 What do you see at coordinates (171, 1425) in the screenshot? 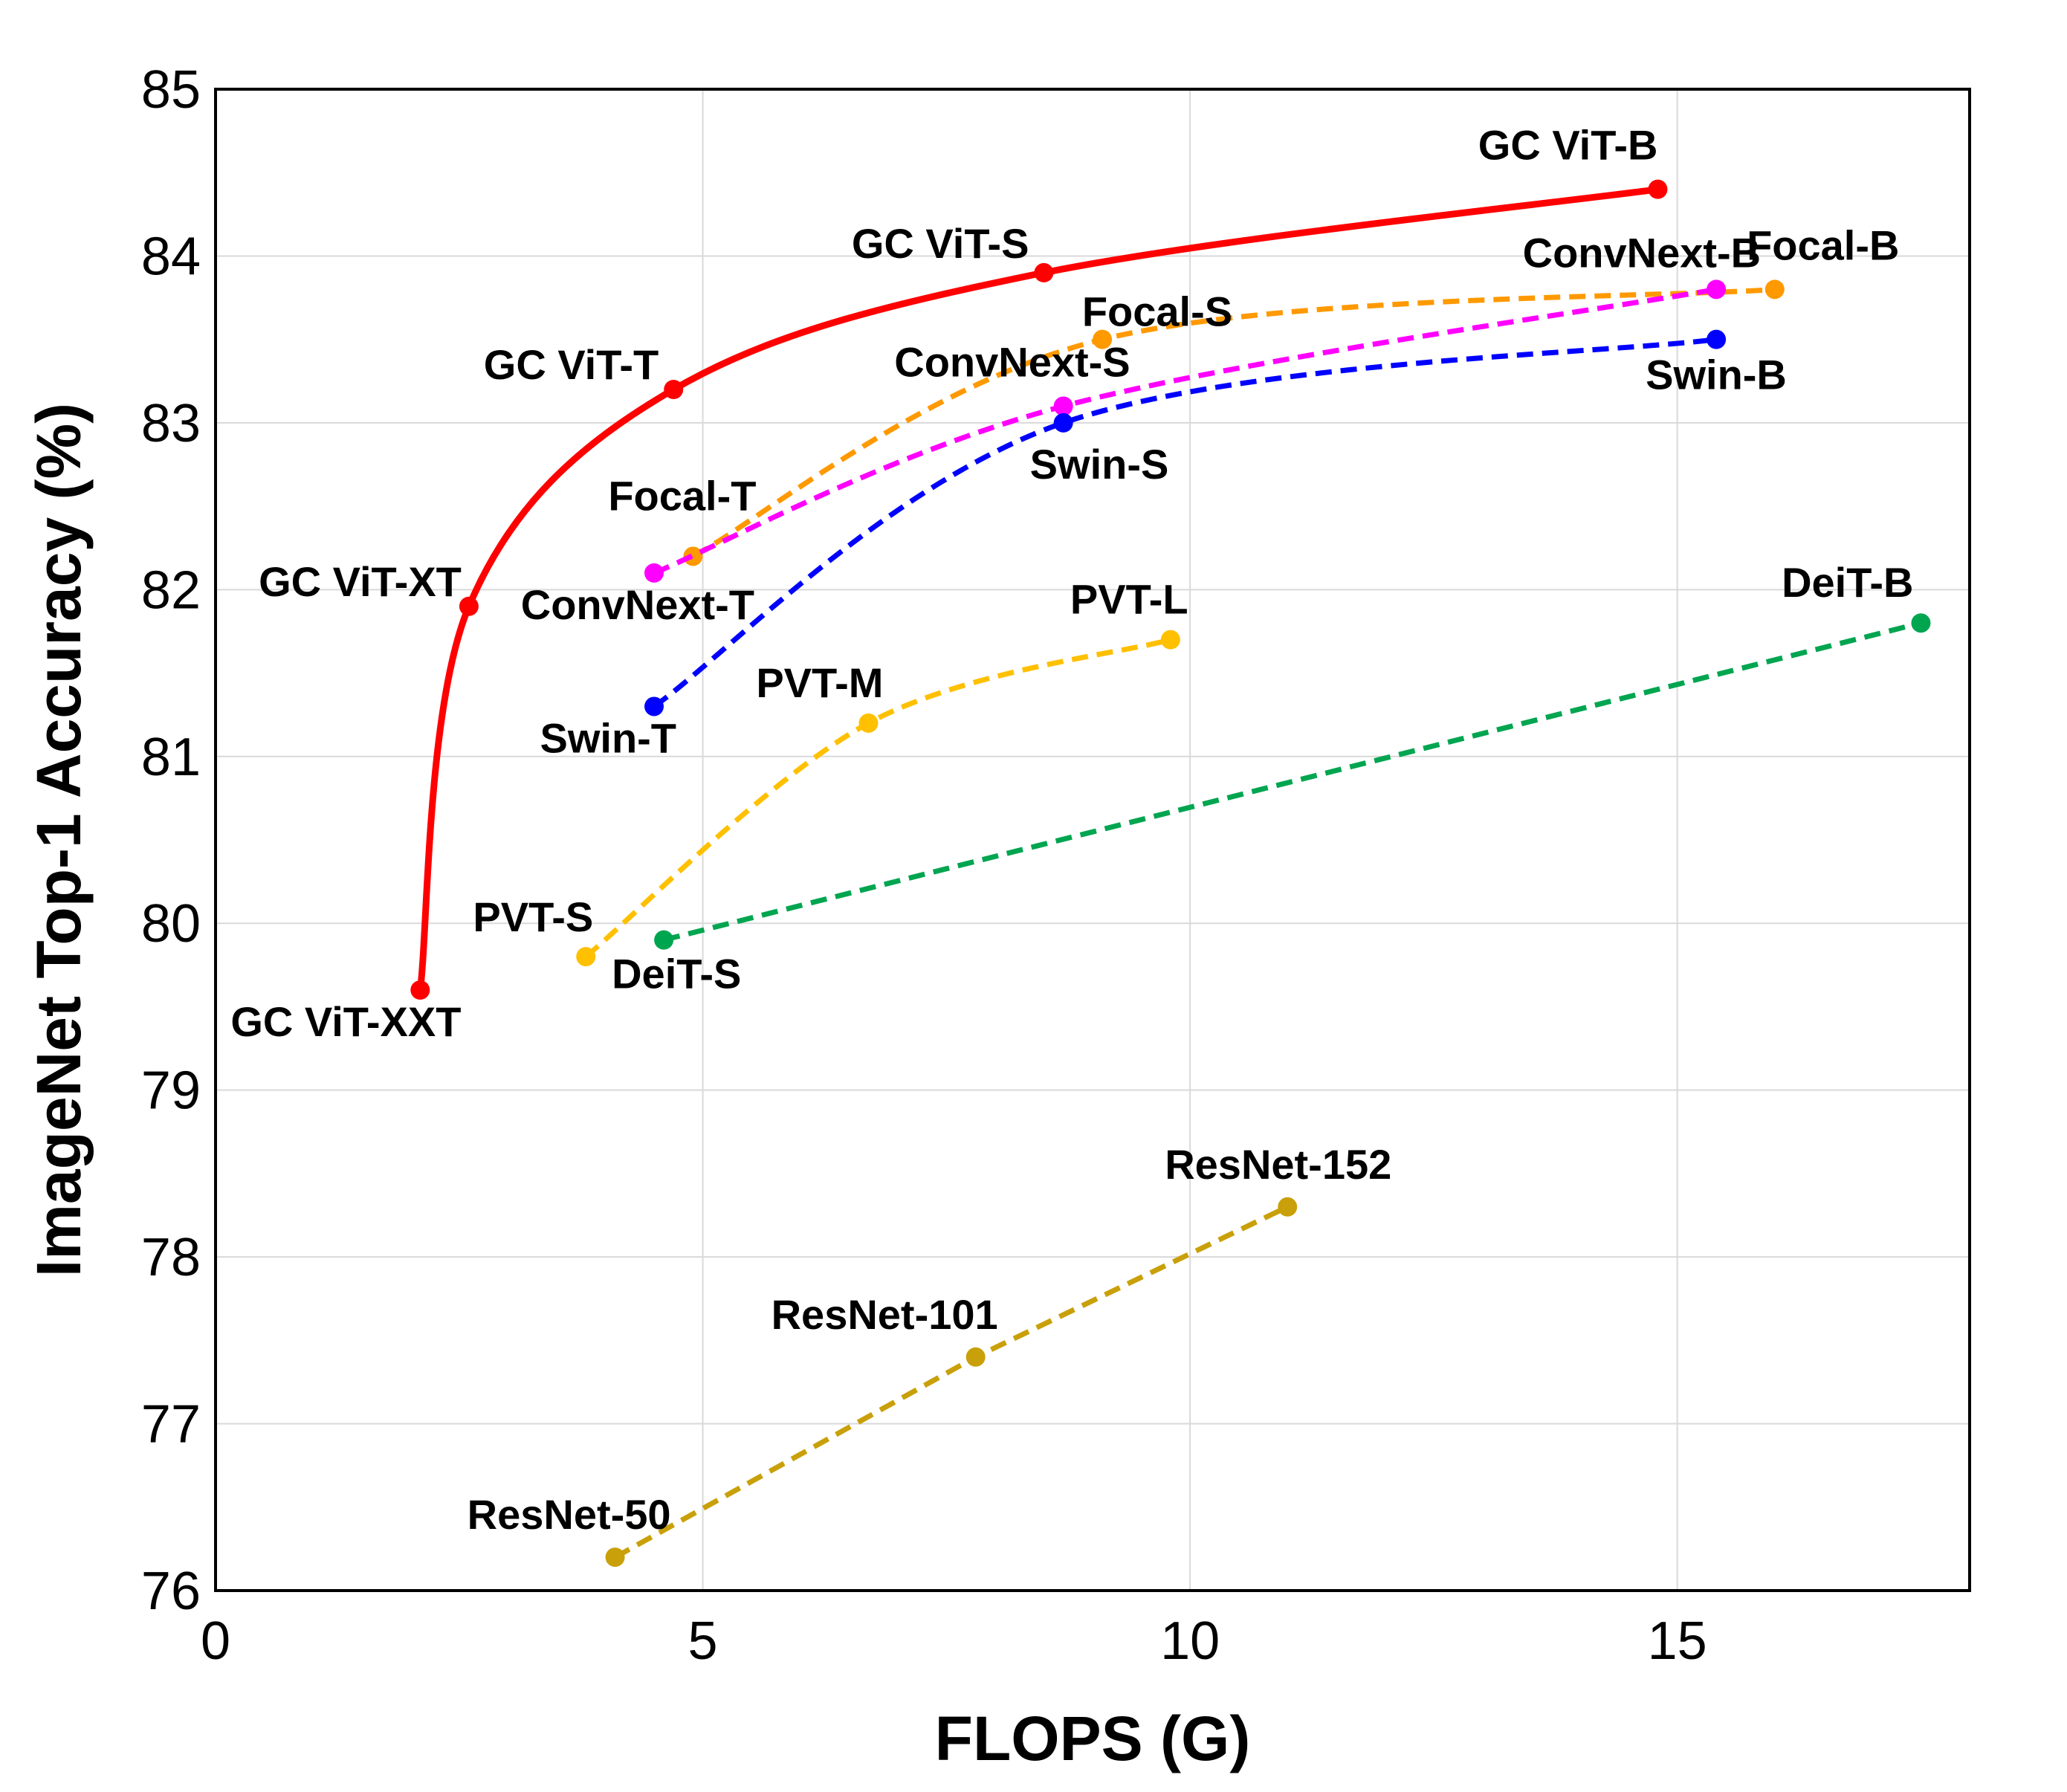
I see `y-tick-label: 77` at bounding box center [171, 1425].